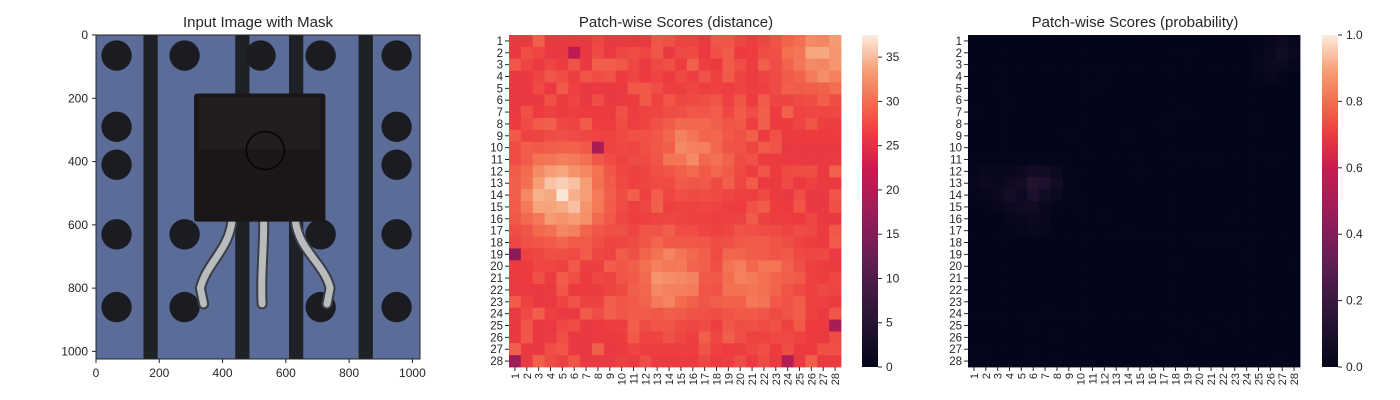 This screenshot has width=1400, height=400. What do you see at coordinates (1282, 124) in the screenshot?
I see `probability-cell-r8-c27` at bounding box center [1282, 124].